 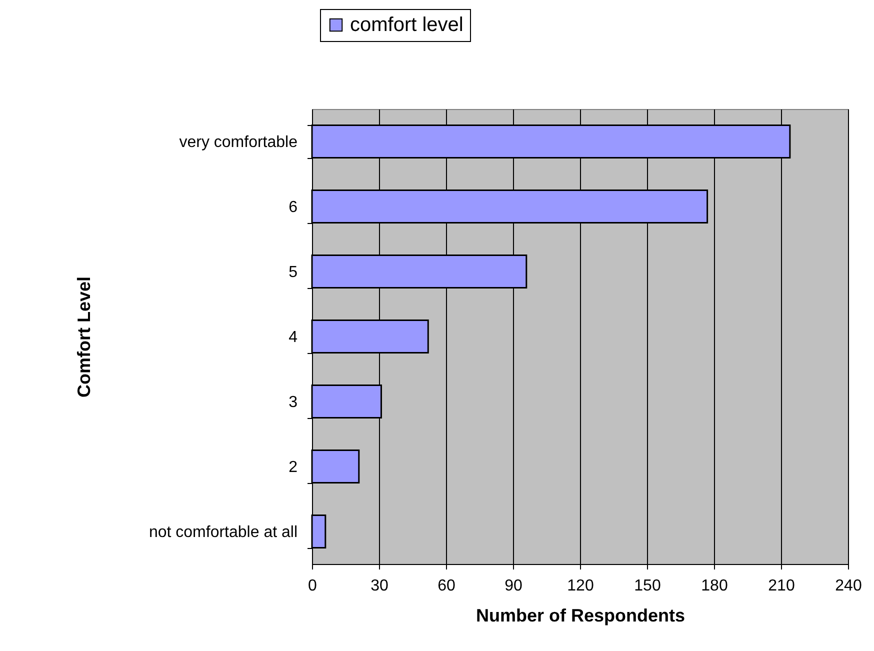 What do you see at coordinates (238, 142) in the screenshot?
I see `y-tick-label: very comfortable` at bounding box center [238, 142].